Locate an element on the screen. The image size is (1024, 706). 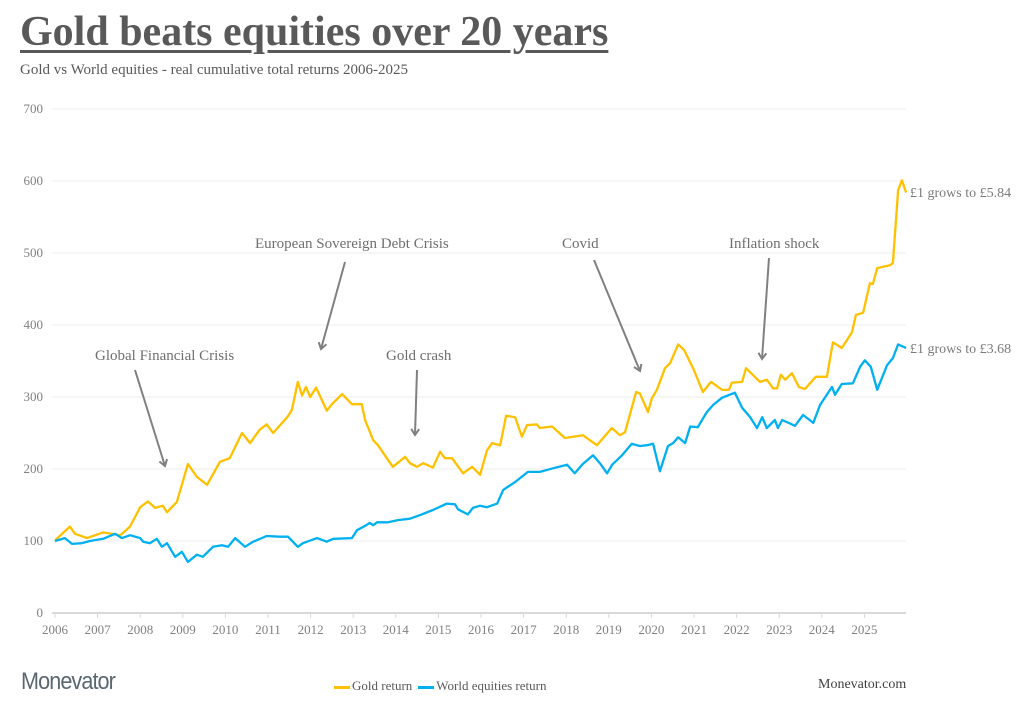
annotation-covid: Covid is located at coordinates (580, 244).